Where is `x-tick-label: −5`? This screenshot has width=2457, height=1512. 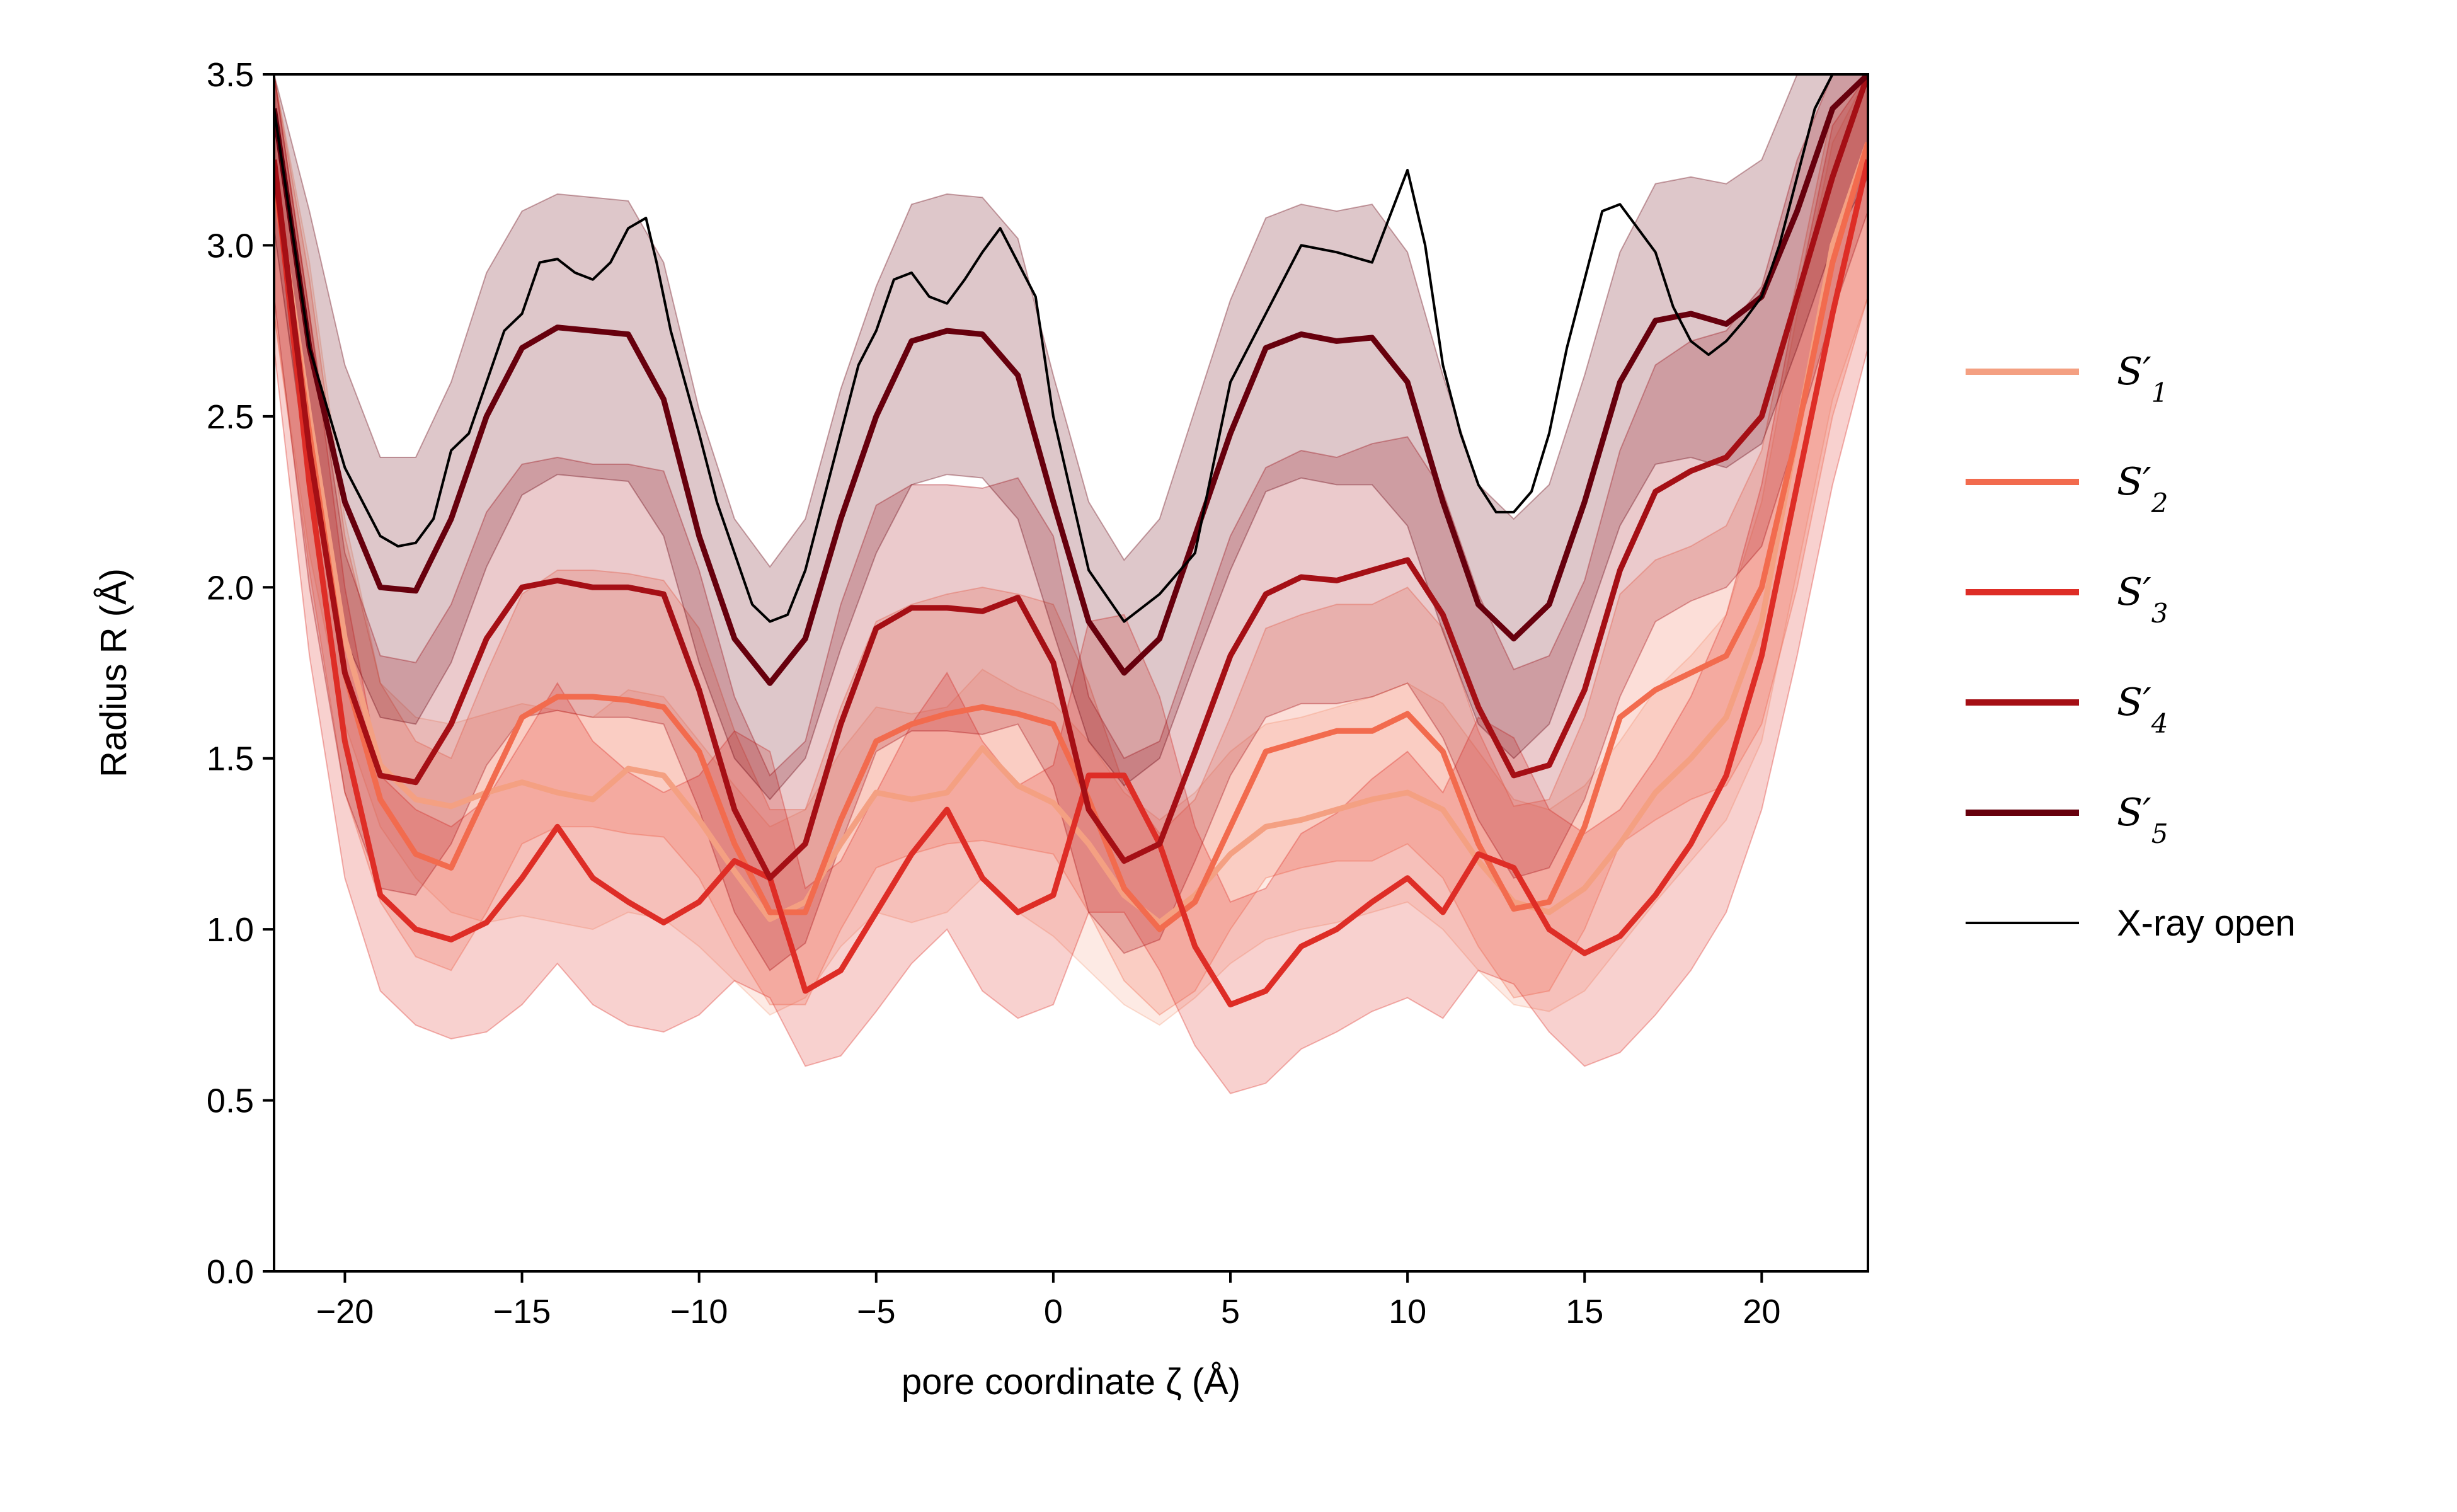
x-tick-label: −5 is located at coordinates (876, 1312).